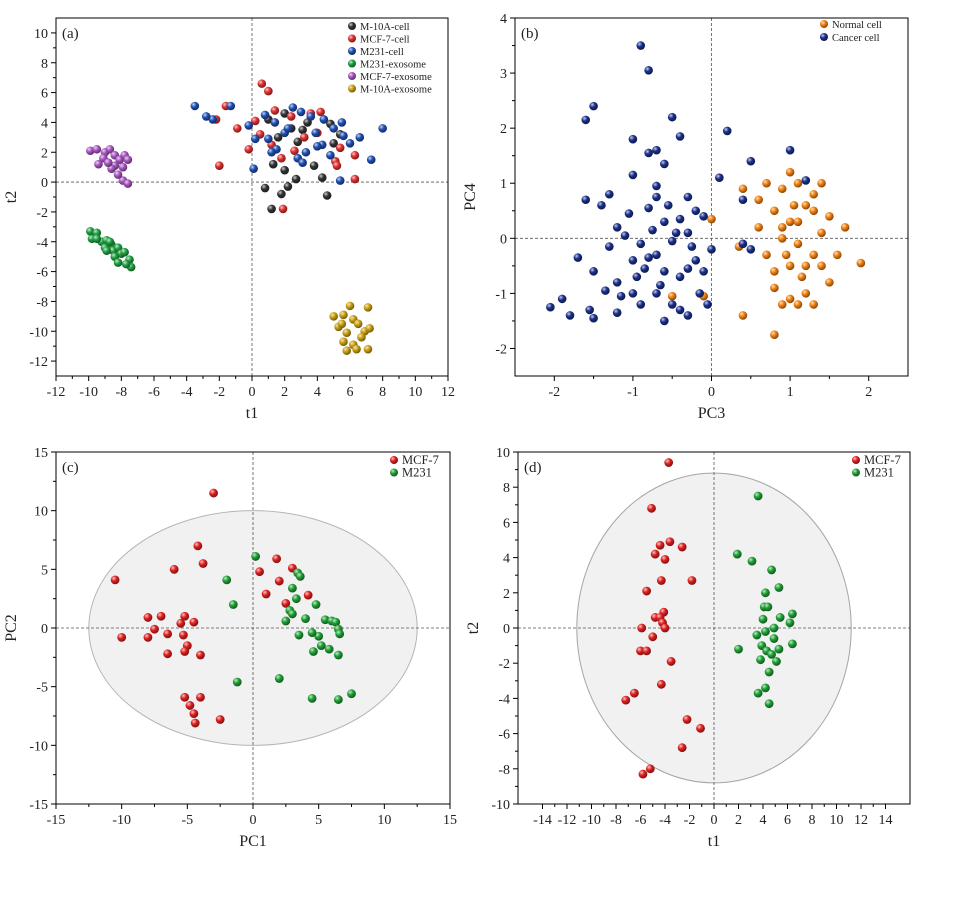 The height and width of the screenshot is (904, 958). I want to click on x-tick-label: 6, so click(787, 820).